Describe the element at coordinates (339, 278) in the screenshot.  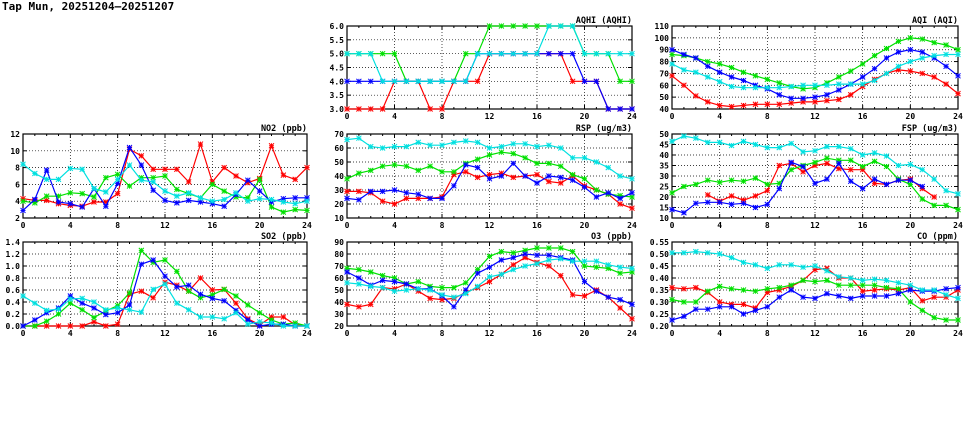
I see `y-tick-label: 60` at that location.